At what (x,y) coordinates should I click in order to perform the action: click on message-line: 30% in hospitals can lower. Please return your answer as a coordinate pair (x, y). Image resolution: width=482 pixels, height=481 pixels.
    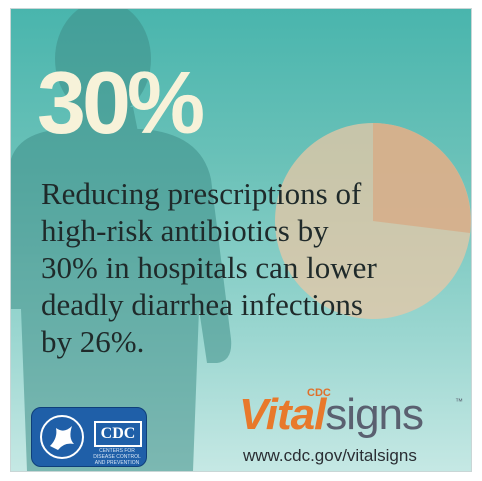
    Looking at the image, I should click on (209, 267).